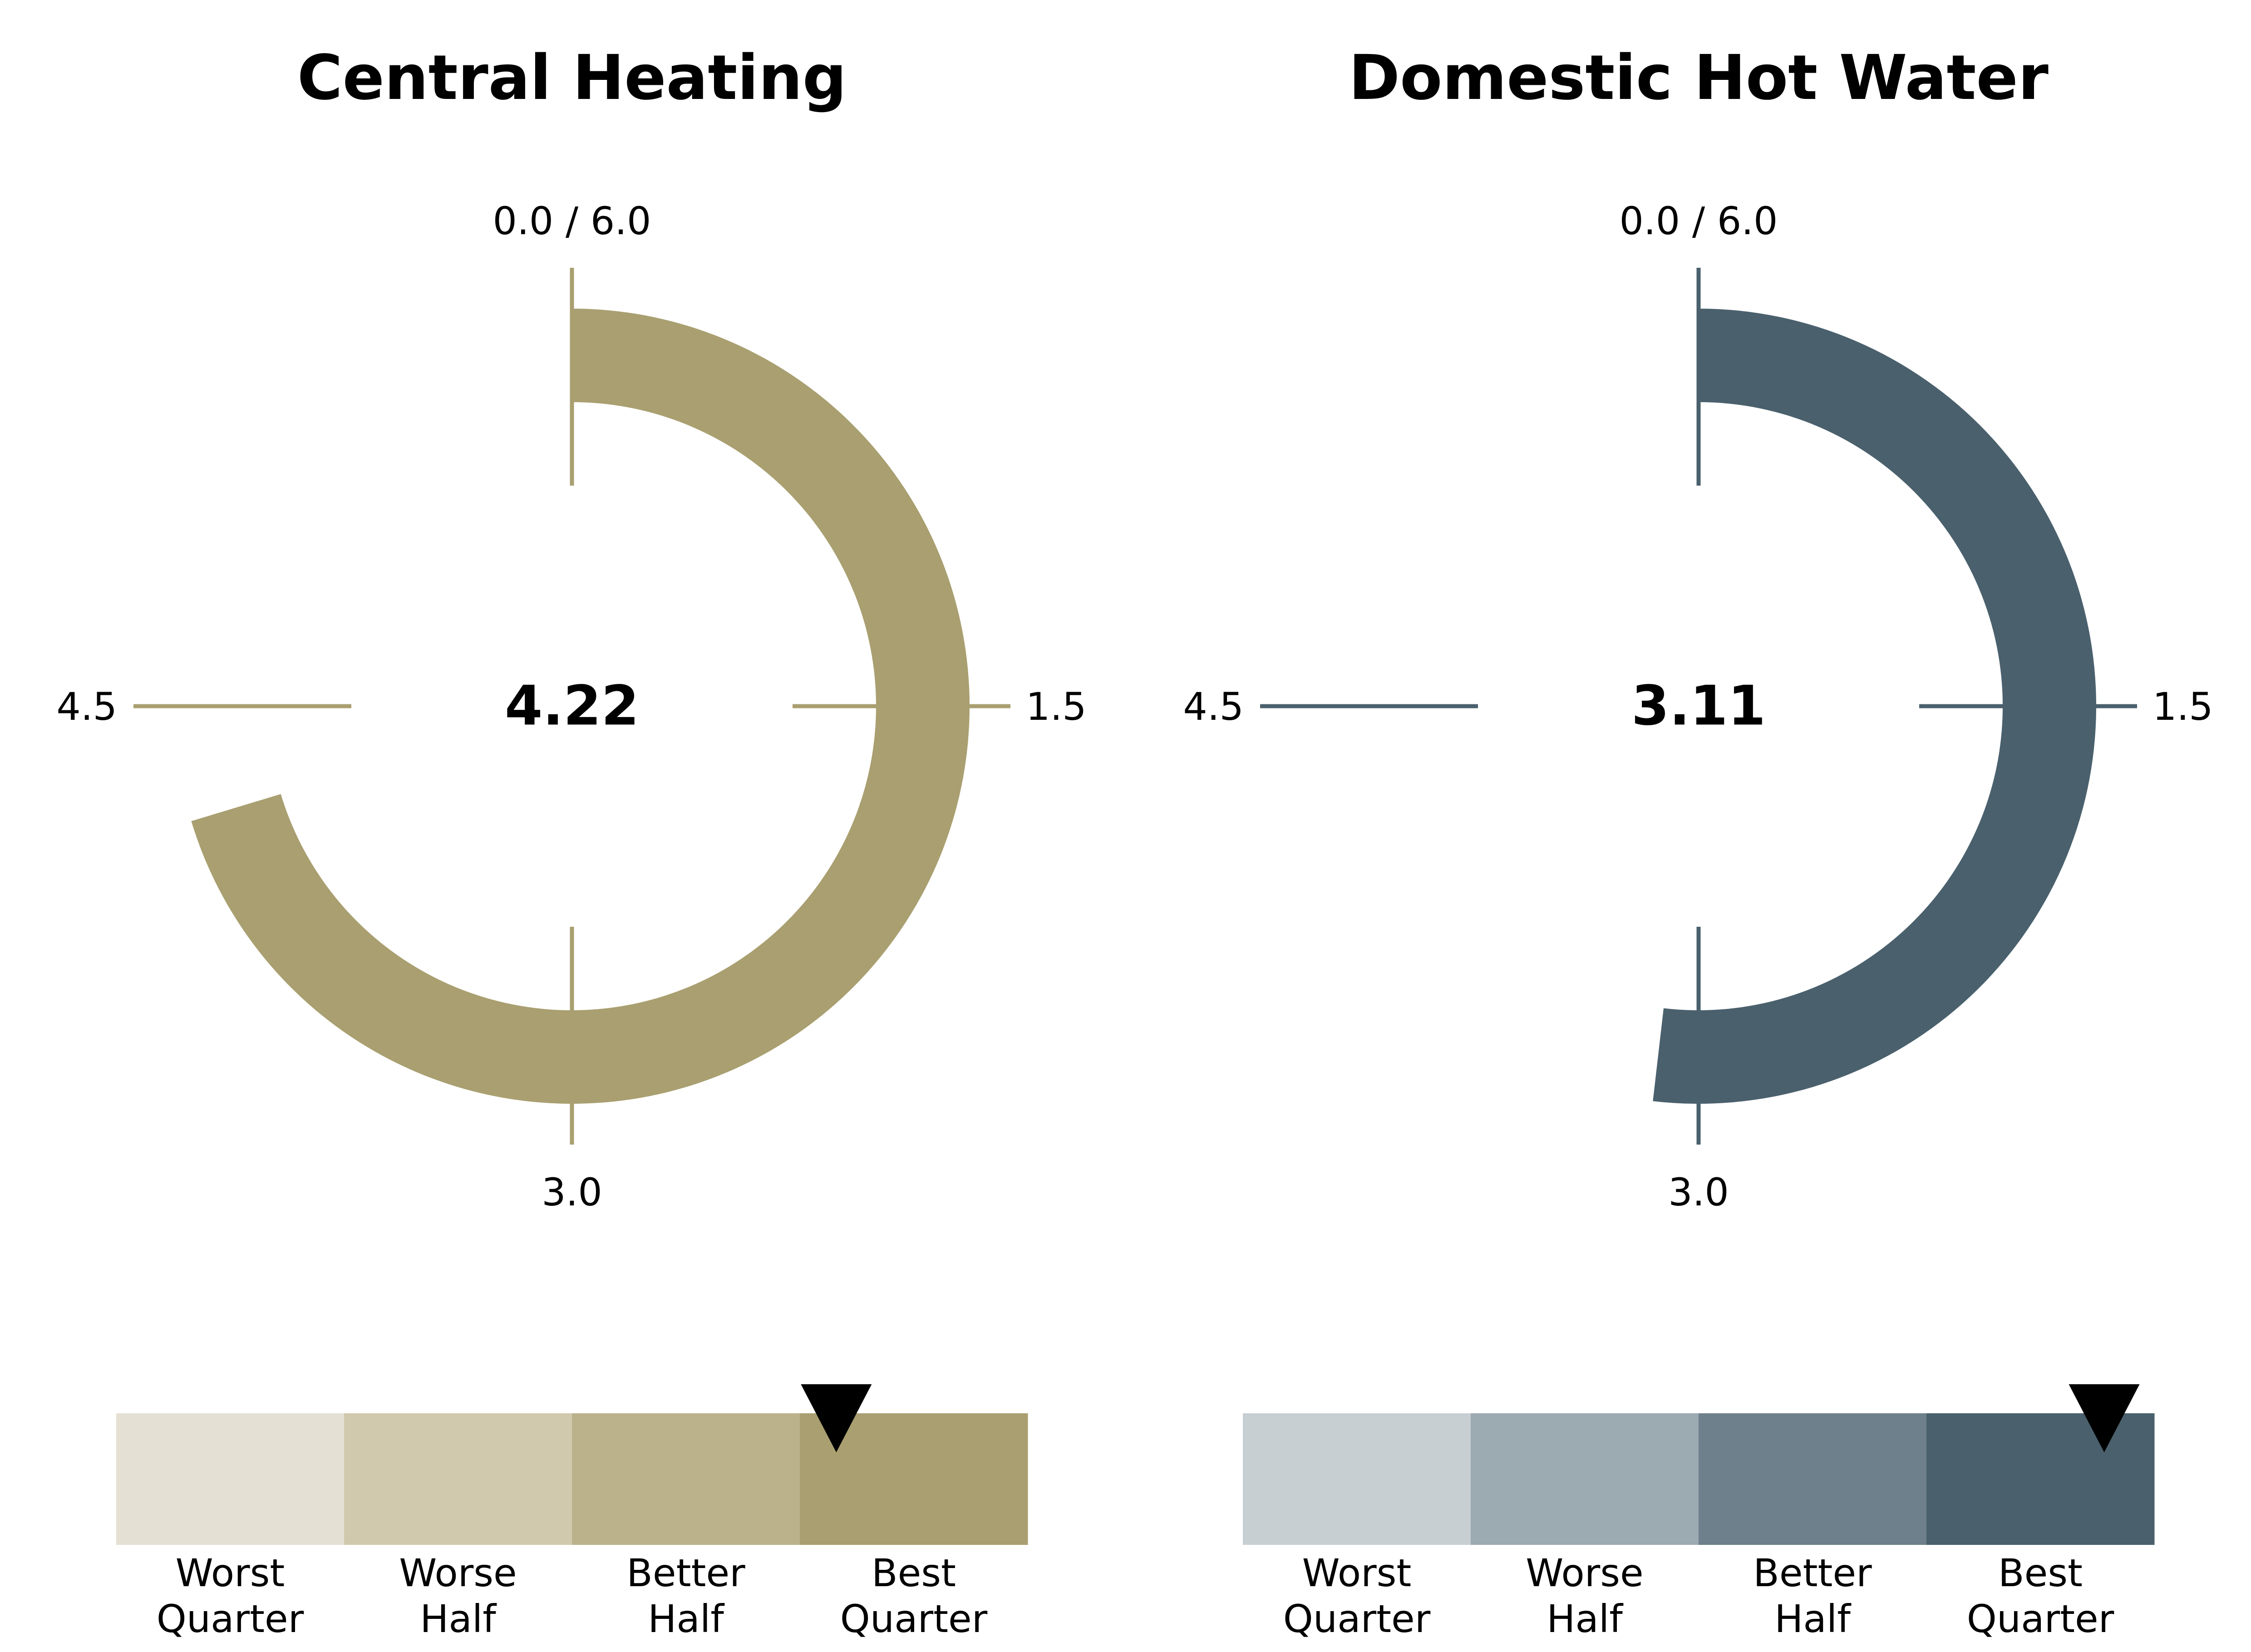 Image resolution: width=2251 pixels, height=1652 pixels. I want to click on gauge-value: 3.11, so click(1698, 706).